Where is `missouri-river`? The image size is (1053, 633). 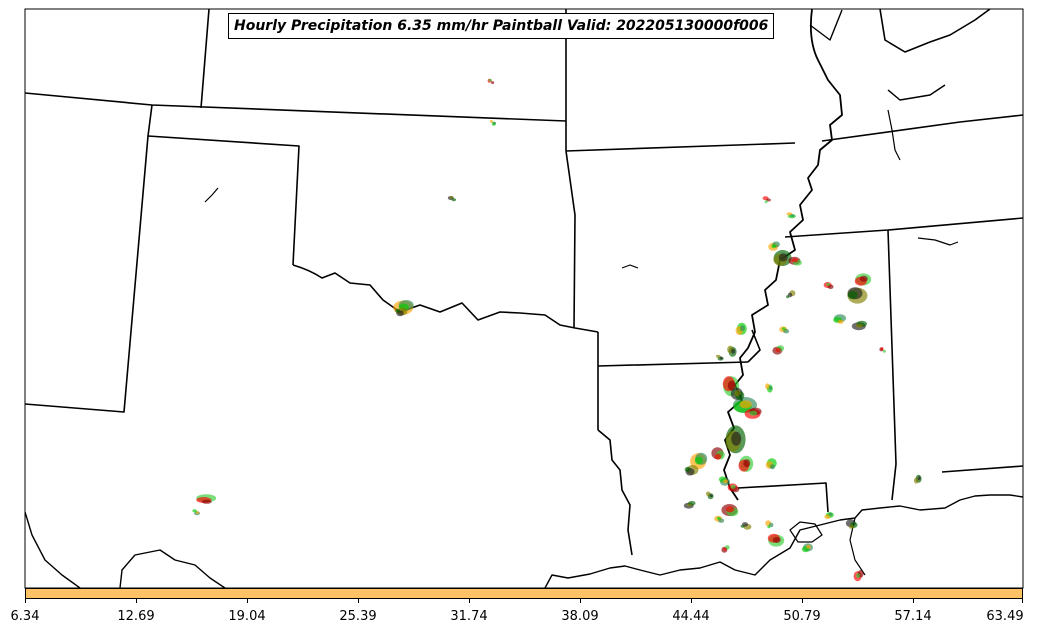
missouri-river is located at coordinates (877, 55).